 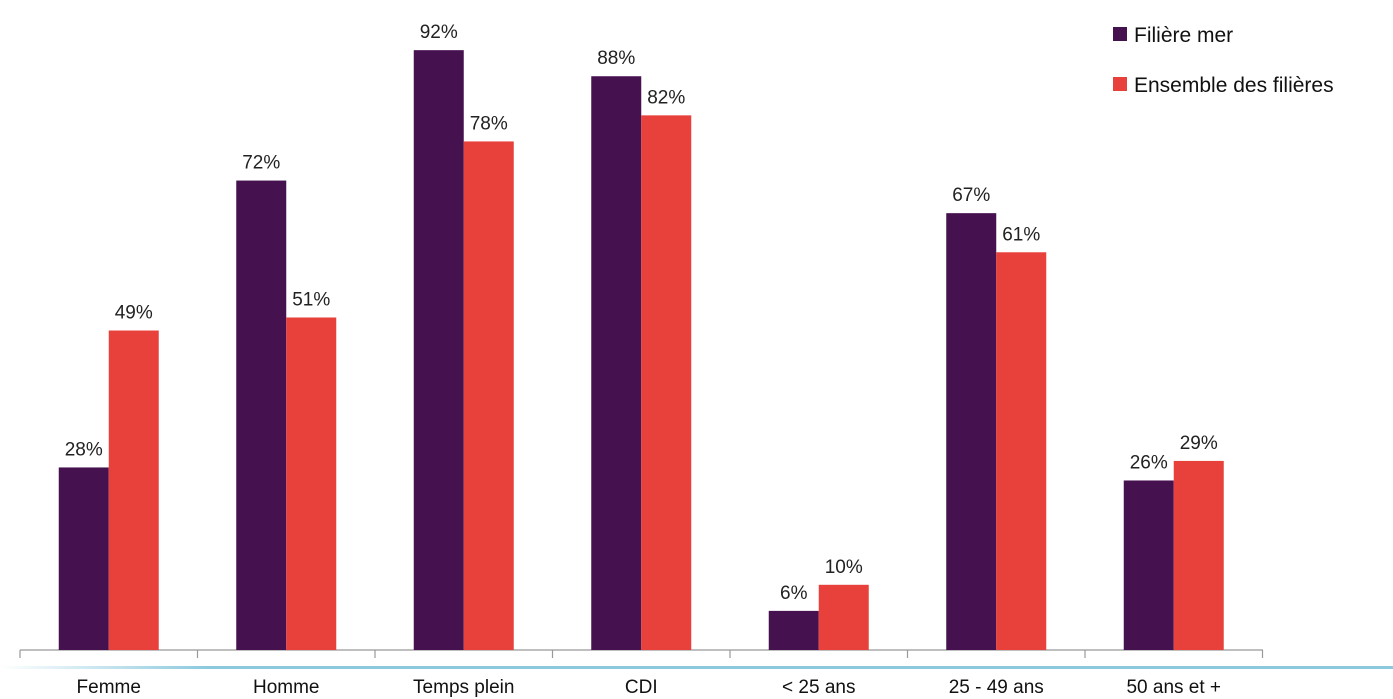 What do you see at coordinates (83, 558) in the screenshot?
I see `bar-fili-re-mer-femme` at bounding box center [83, 558].